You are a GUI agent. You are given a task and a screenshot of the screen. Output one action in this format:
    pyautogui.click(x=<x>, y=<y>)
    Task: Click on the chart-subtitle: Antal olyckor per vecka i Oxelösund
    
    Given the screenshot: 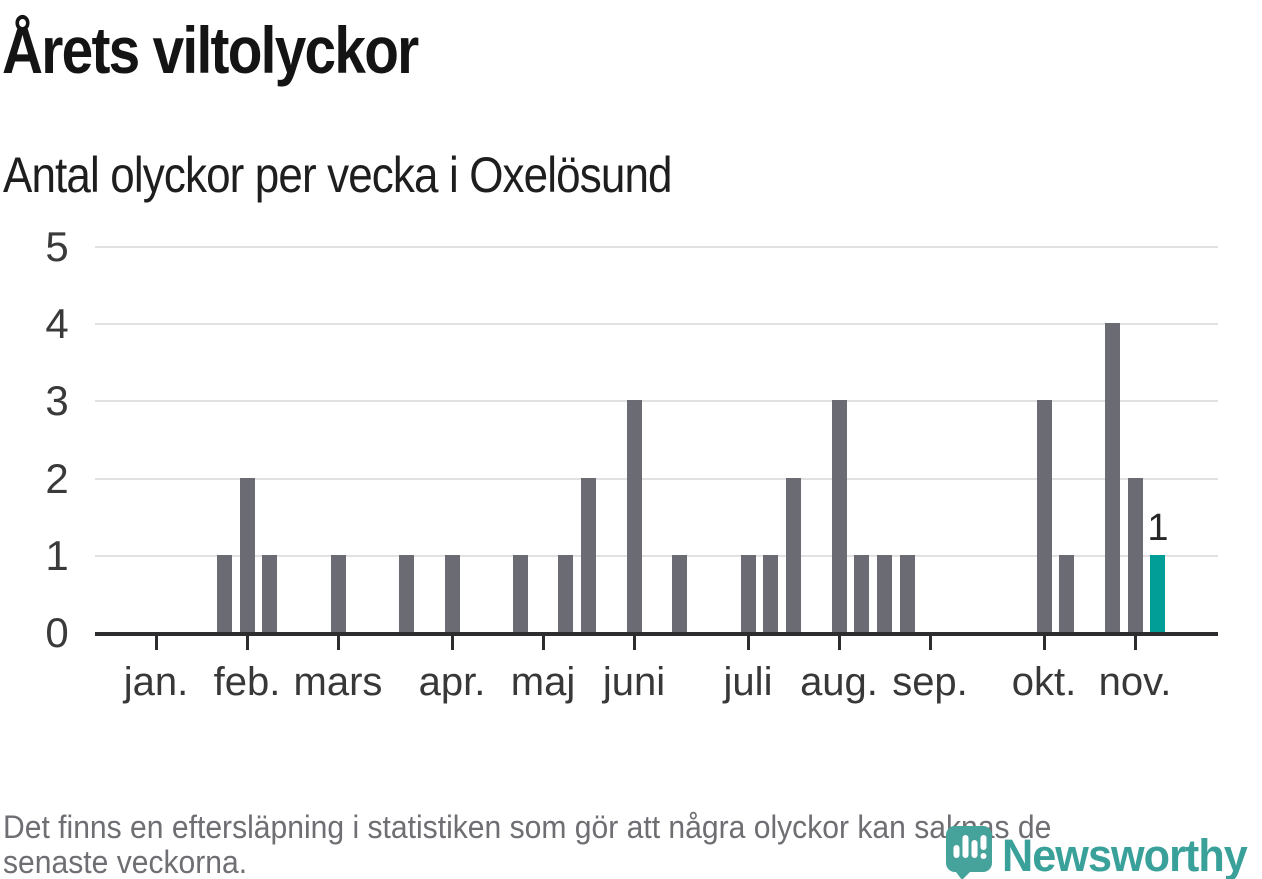 What is the action you would take?
    pyautogui.click(x=338, y=175)
    